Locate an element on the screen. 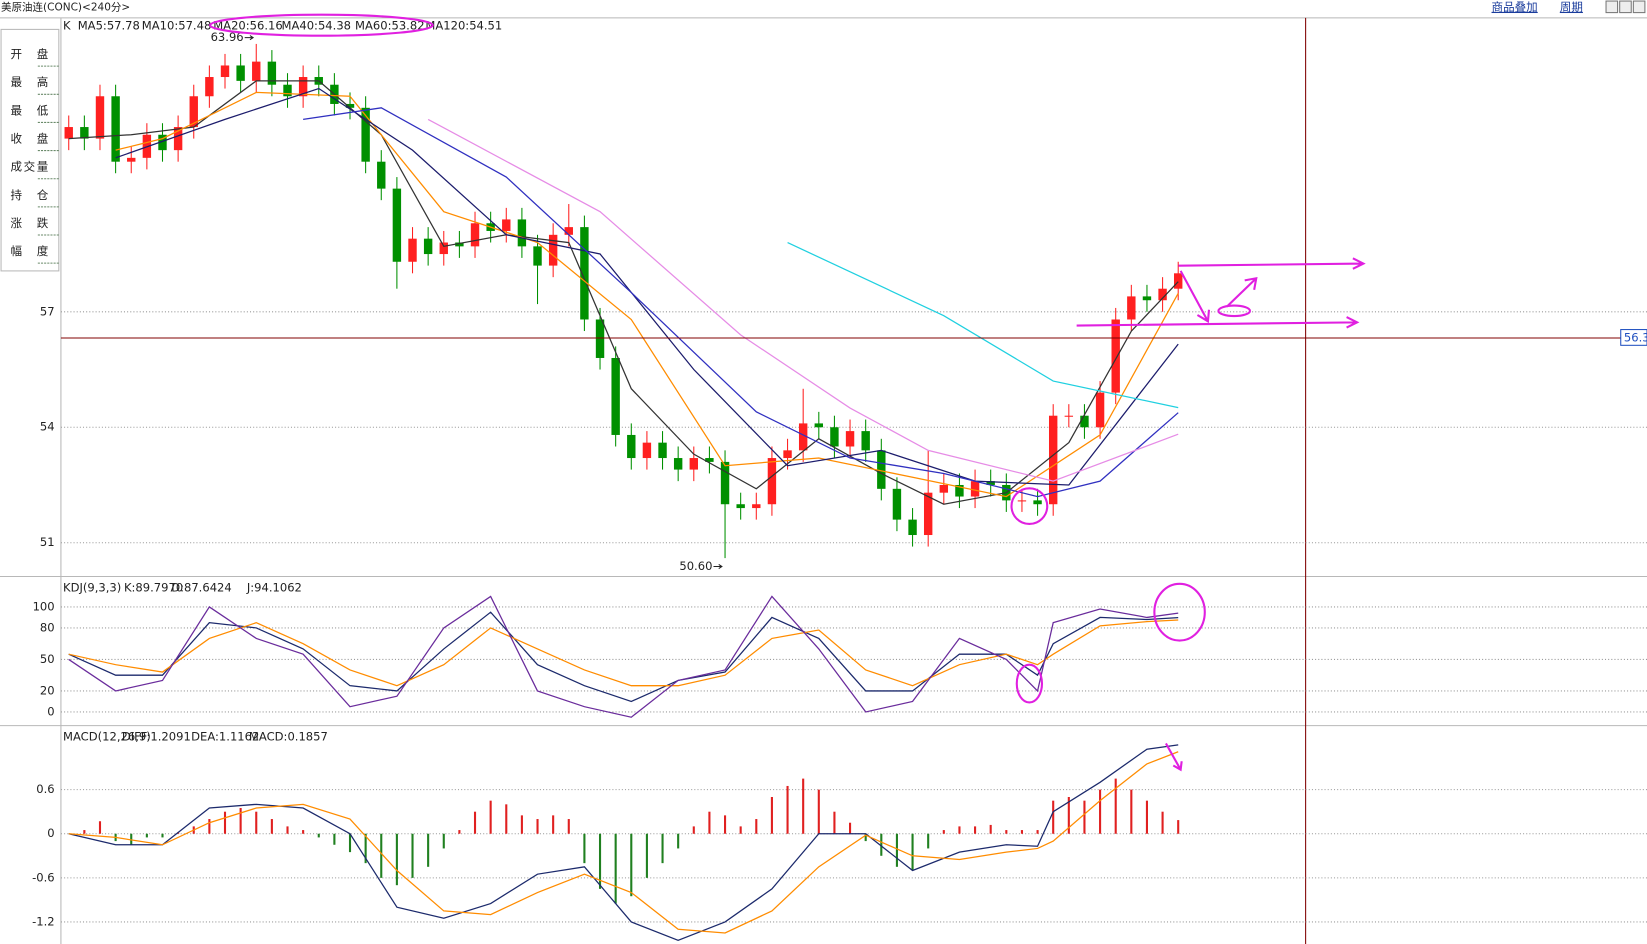 The image size is (1647, 944). window-buttons is located at coordinates (1625, 7).